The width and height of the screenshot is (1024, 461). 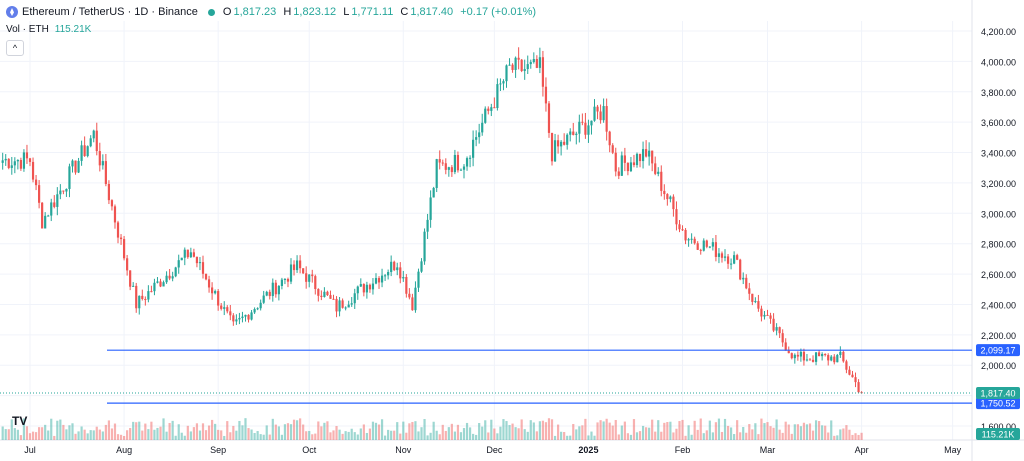 What do you see at coordinates (998, 366) in the screenshot?
I see `y-tick-label: 2,000.00` at bounding box center [998, 366].